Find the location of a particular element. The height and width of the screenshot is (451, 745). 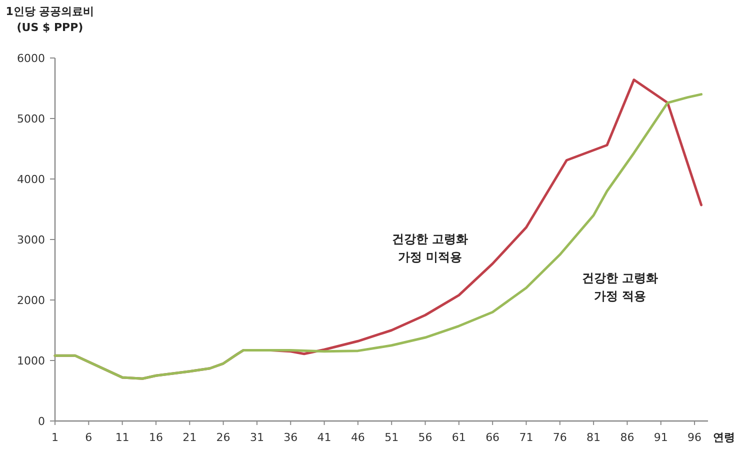

x-tick-label: 51 is located at coordinates (391, 437).